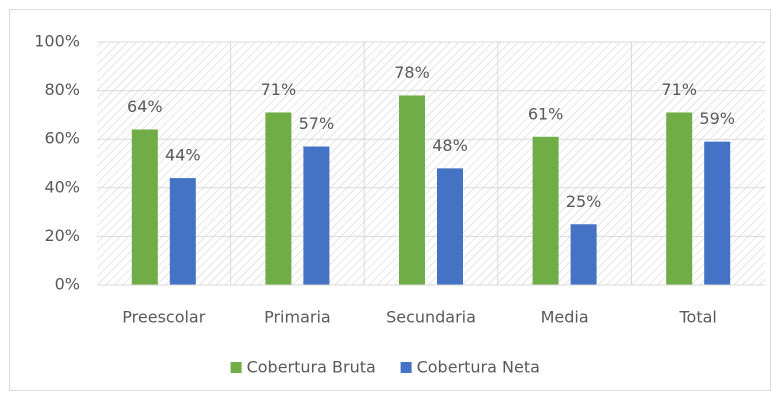 The image size is (780, 400). What do you see at coordinates (450, 145) in the screenshot?
I see `data-label: 48%` at bounding box center [450, 145].